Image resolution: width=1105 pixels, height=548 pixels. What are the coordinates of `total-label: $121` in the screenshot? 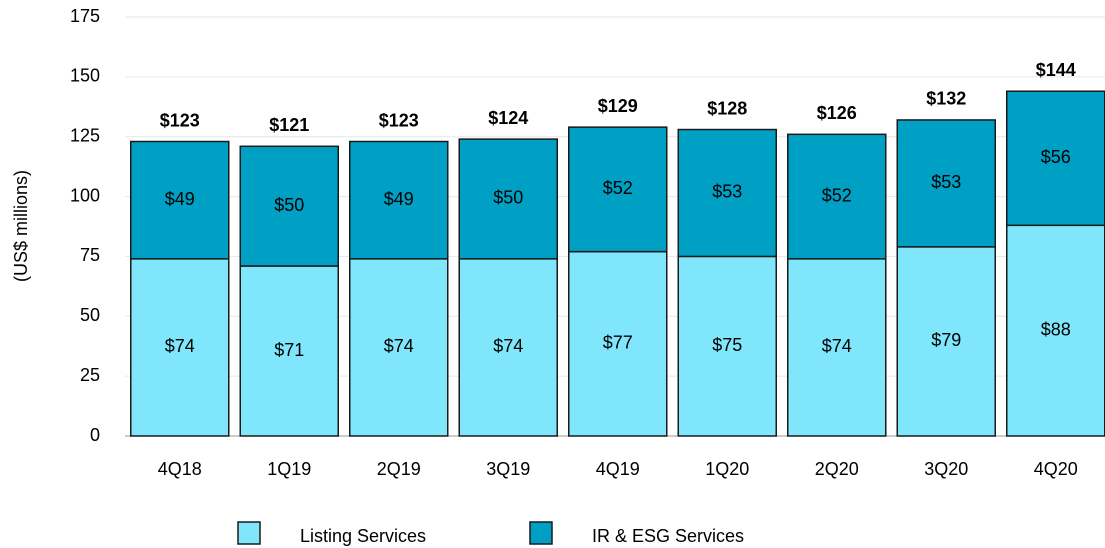 It's located at (289, 125).